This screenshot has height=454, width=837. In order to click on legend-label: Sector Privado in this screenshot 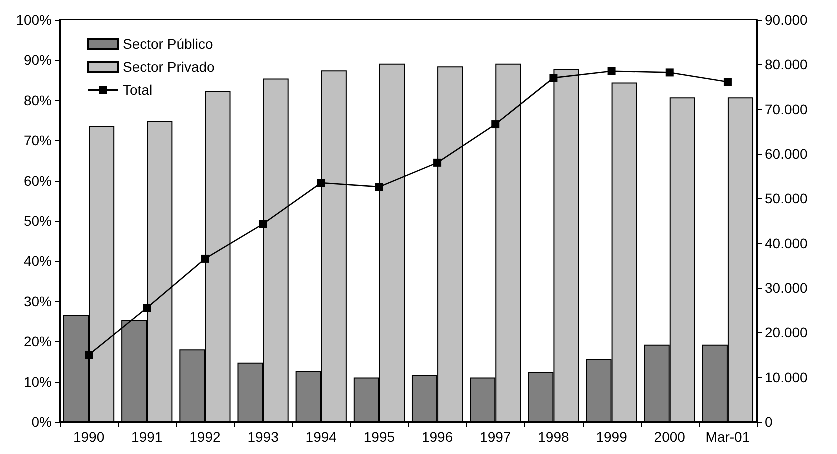, I will do `click(169, 67)`.